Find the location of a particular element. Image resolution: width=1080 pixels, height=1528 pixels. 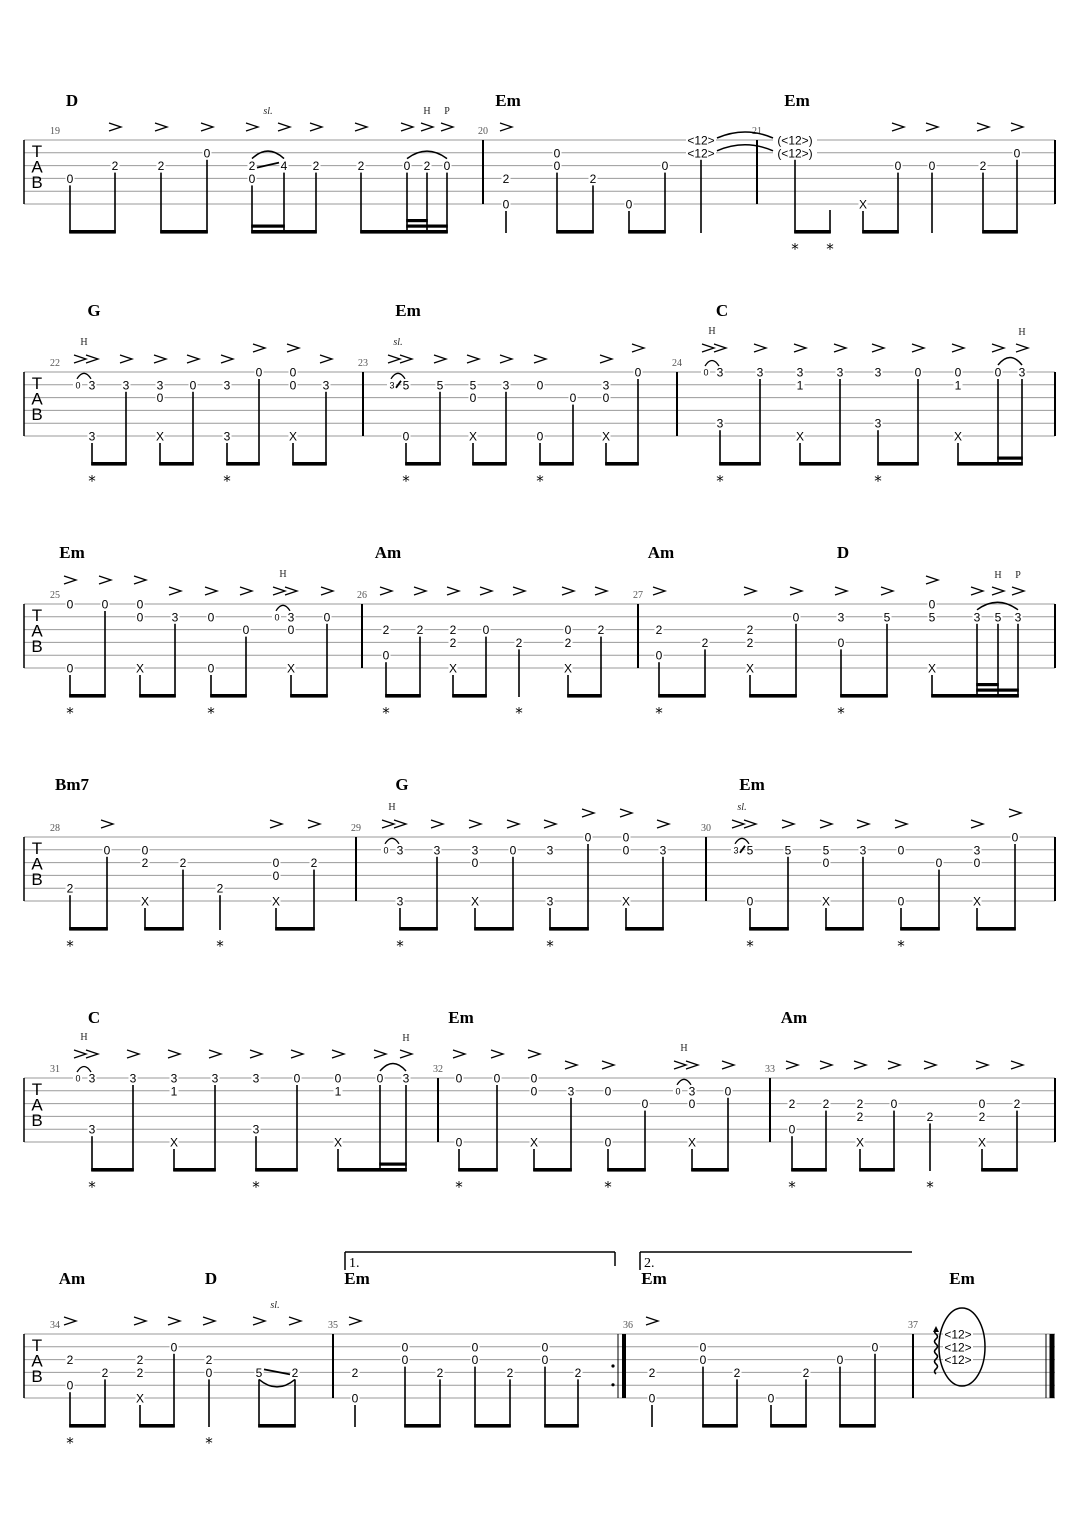

beat: 02 X is located at coordinates (569, 641).